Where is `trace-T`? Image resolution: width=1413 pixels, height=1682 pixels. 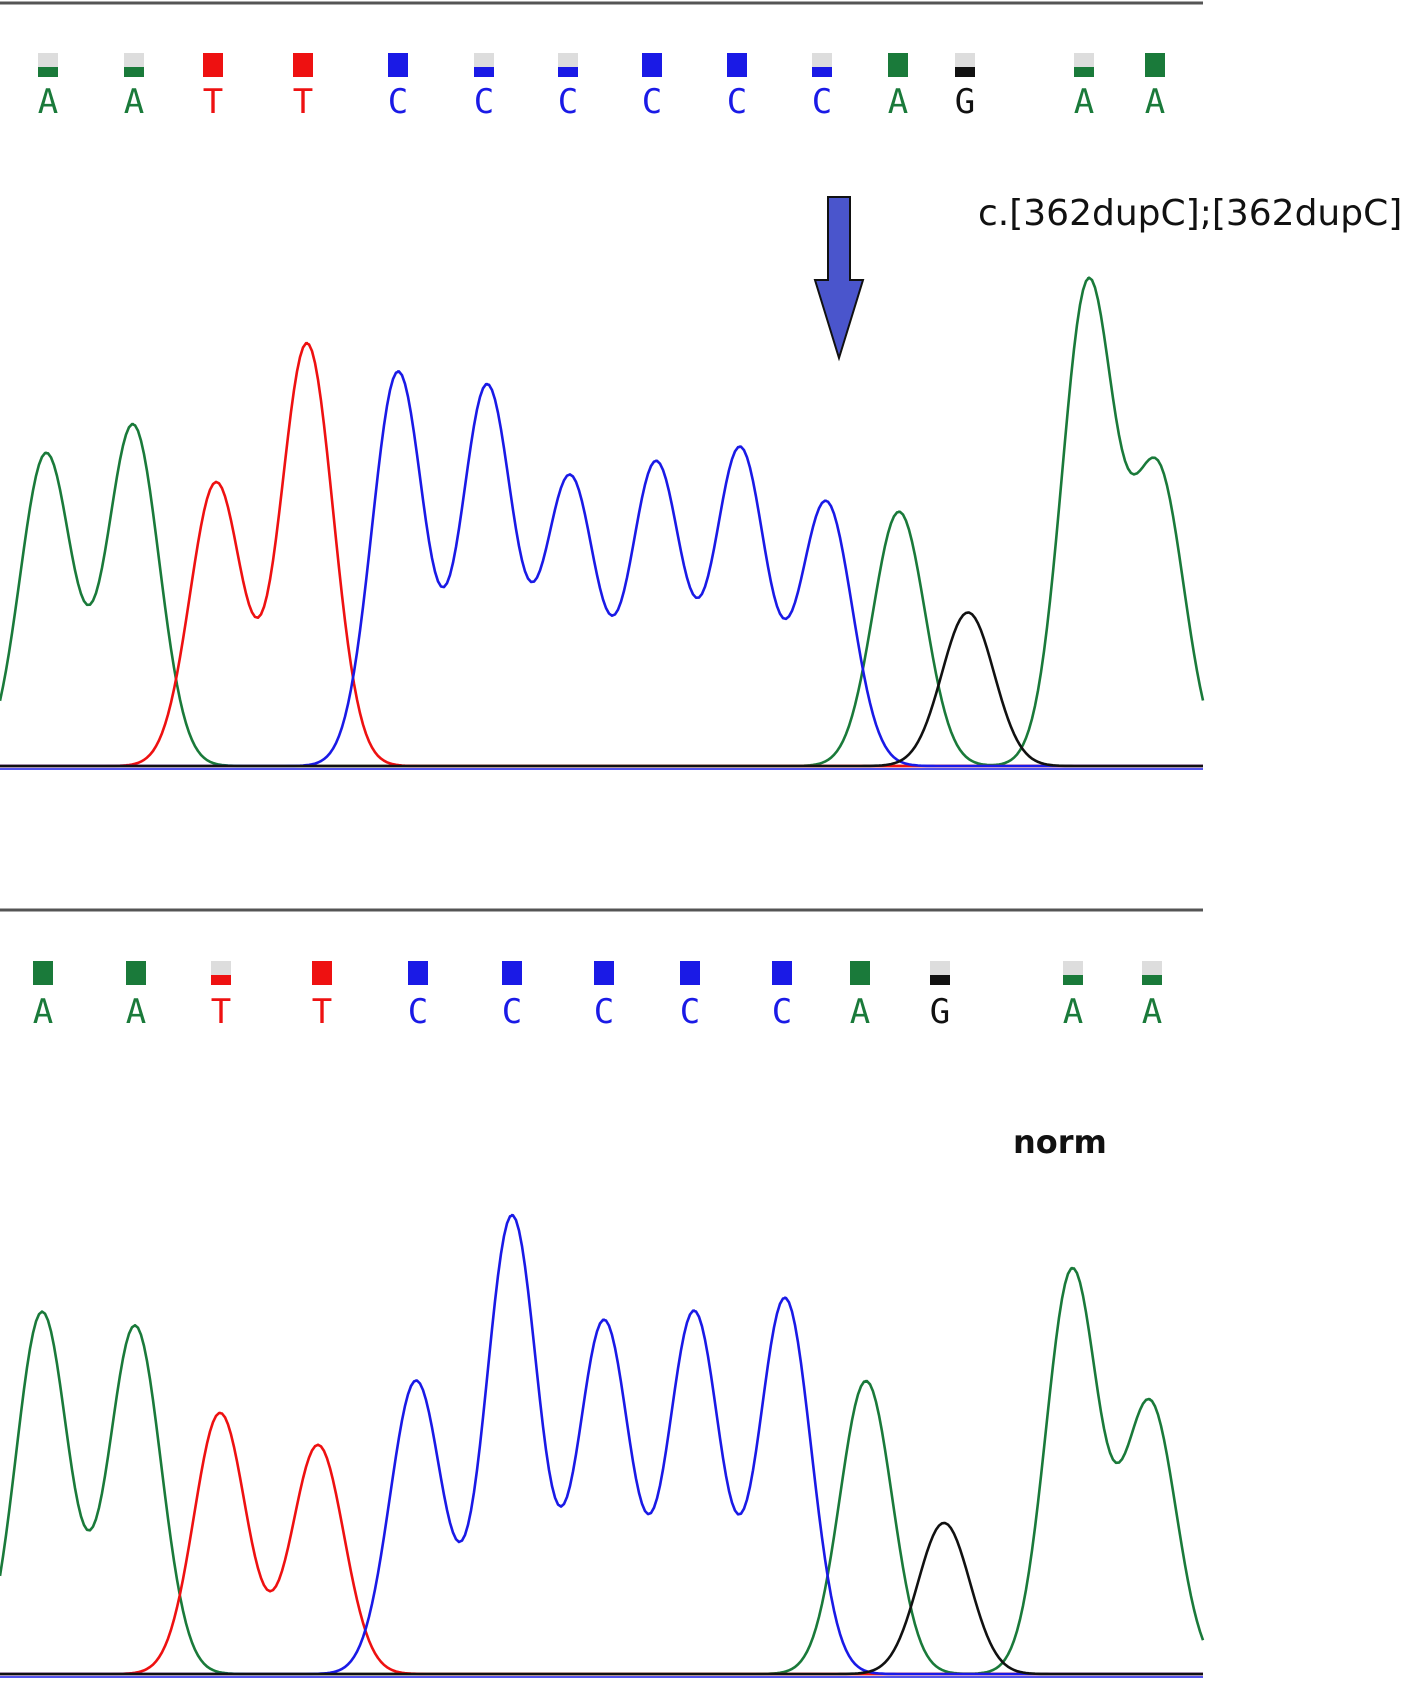
trace-T is located at coordinates (601, 1543).